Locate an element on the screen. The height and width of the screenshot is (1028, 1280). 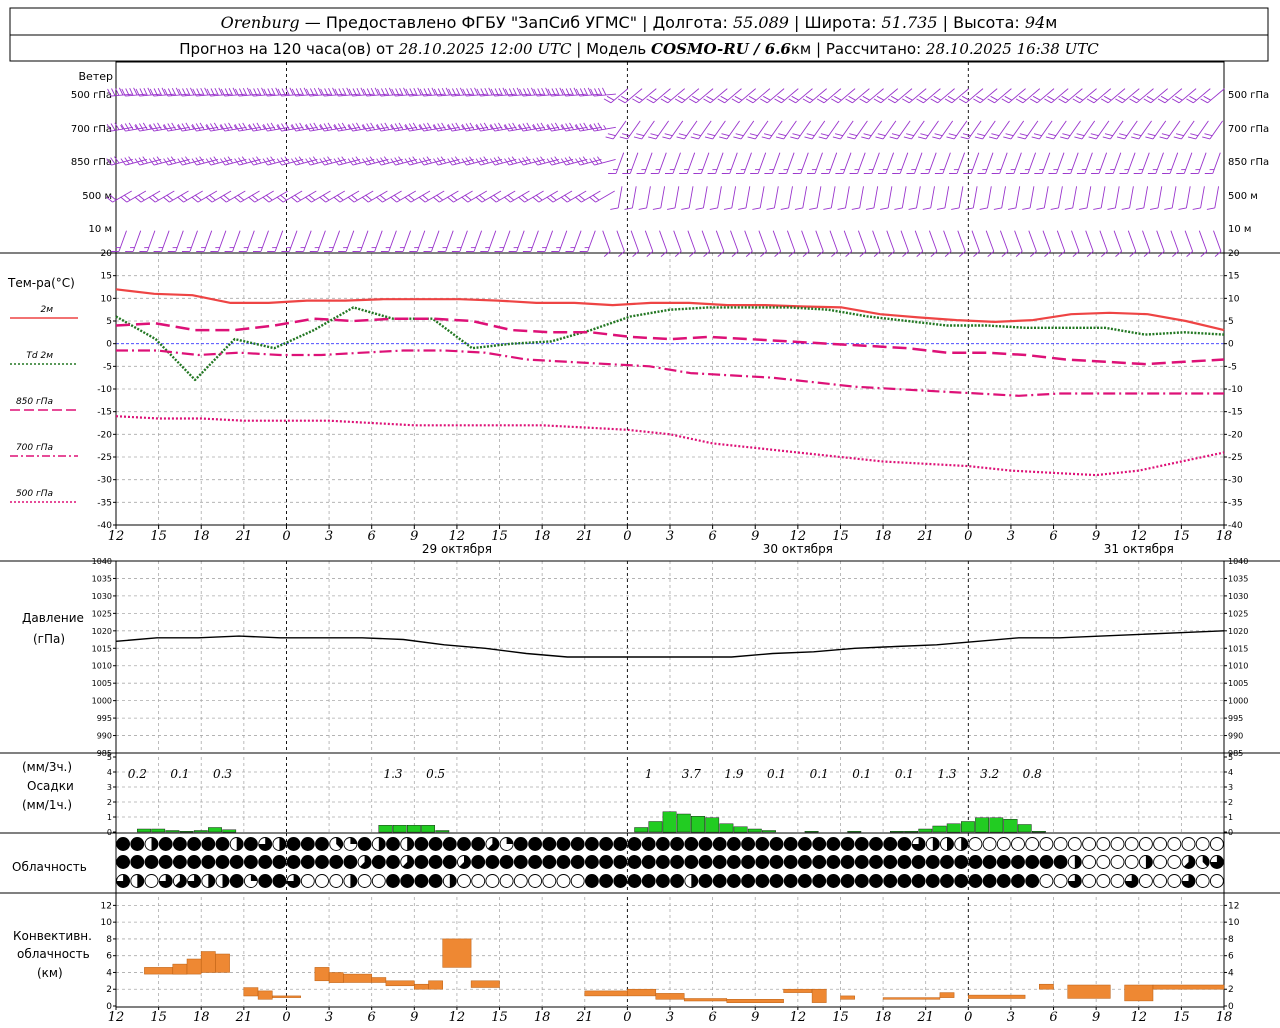
wind-level-label-right: 500 гПа is located at coordinates (1248, 95).